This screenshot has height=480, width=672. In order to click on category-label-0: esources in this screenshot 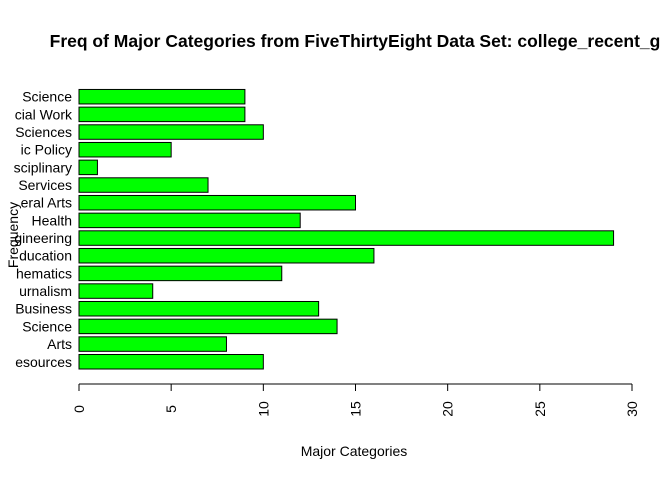, I will do `click(43, 362)`.